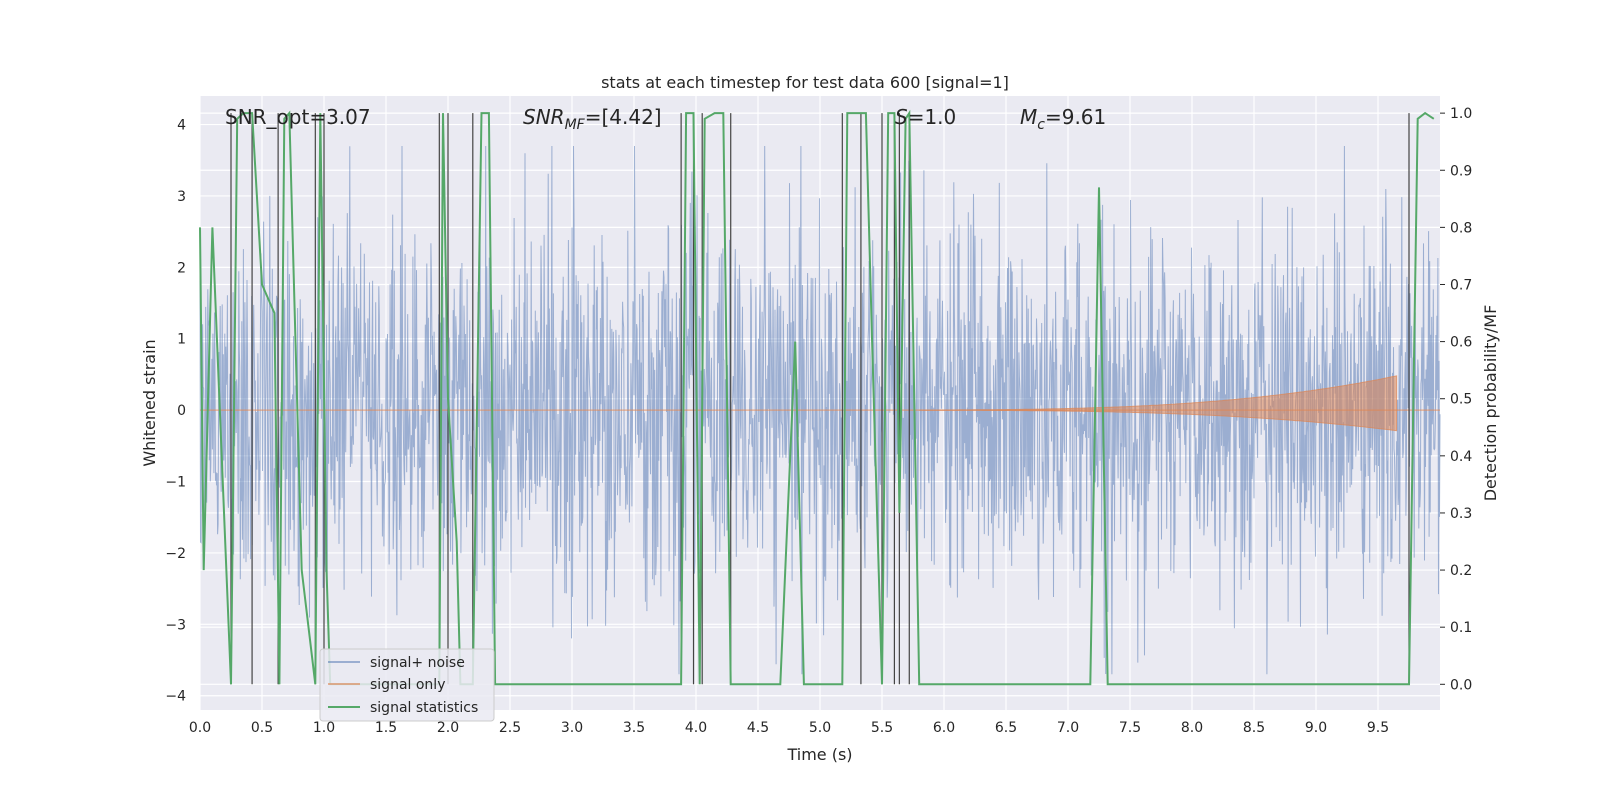 Image resolution: width=1600 pixels, height=800 pixels. I want to click on x-tick-label: 2.0, so click(448, 728).